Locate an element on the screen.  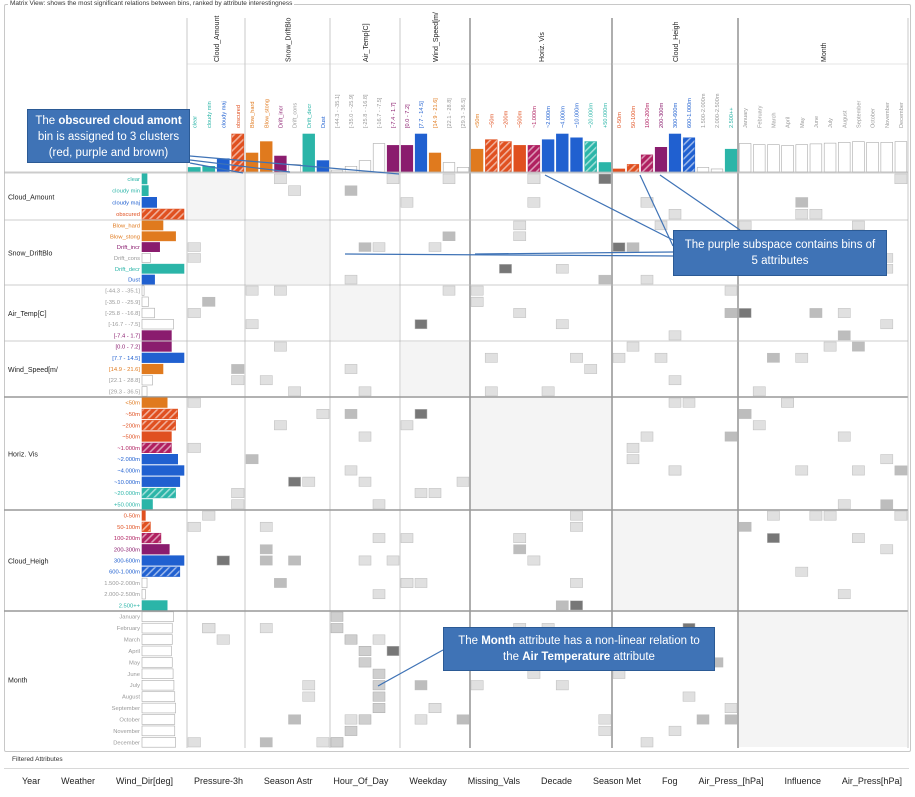
column-bin-label: ~20.000m is located at coordinates (592, 115).